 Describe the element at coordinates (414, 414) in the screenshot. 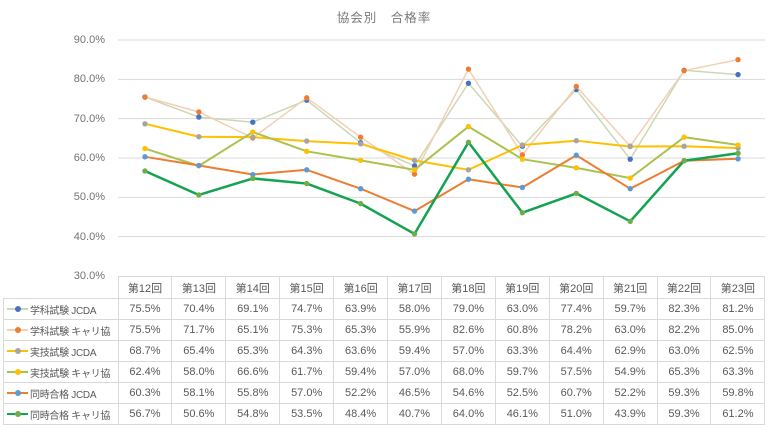

I see `value-cell: 40.7%` at that location.